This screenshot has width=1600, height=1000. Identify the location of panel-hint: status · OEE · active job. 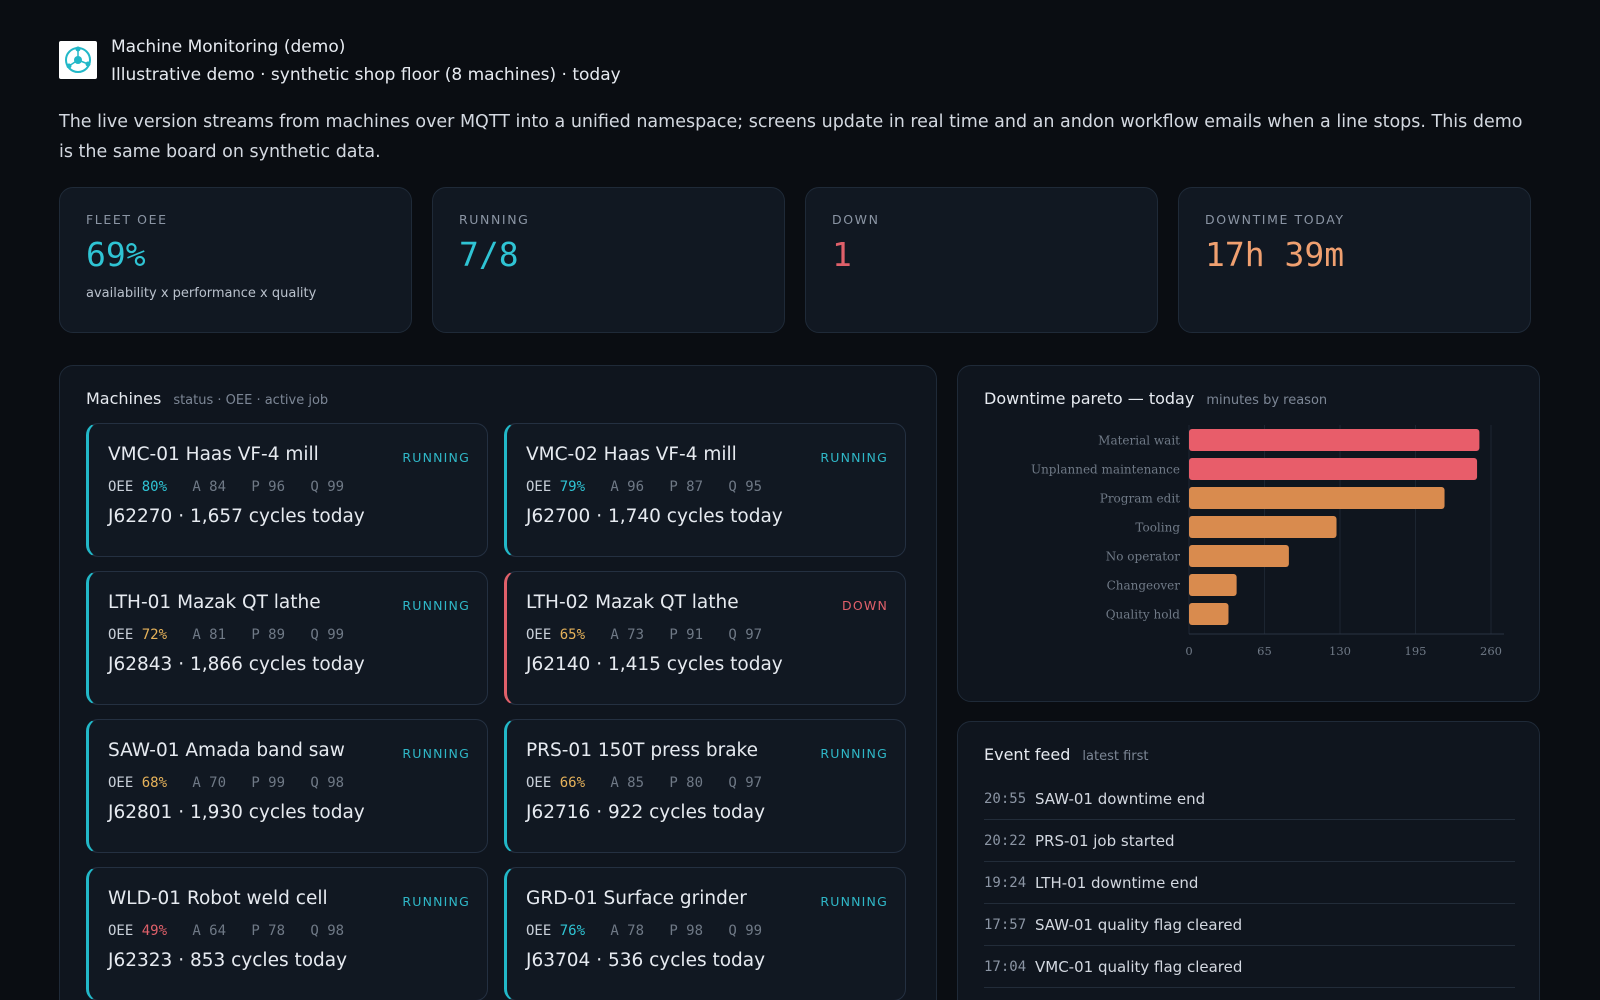
(251, 400).